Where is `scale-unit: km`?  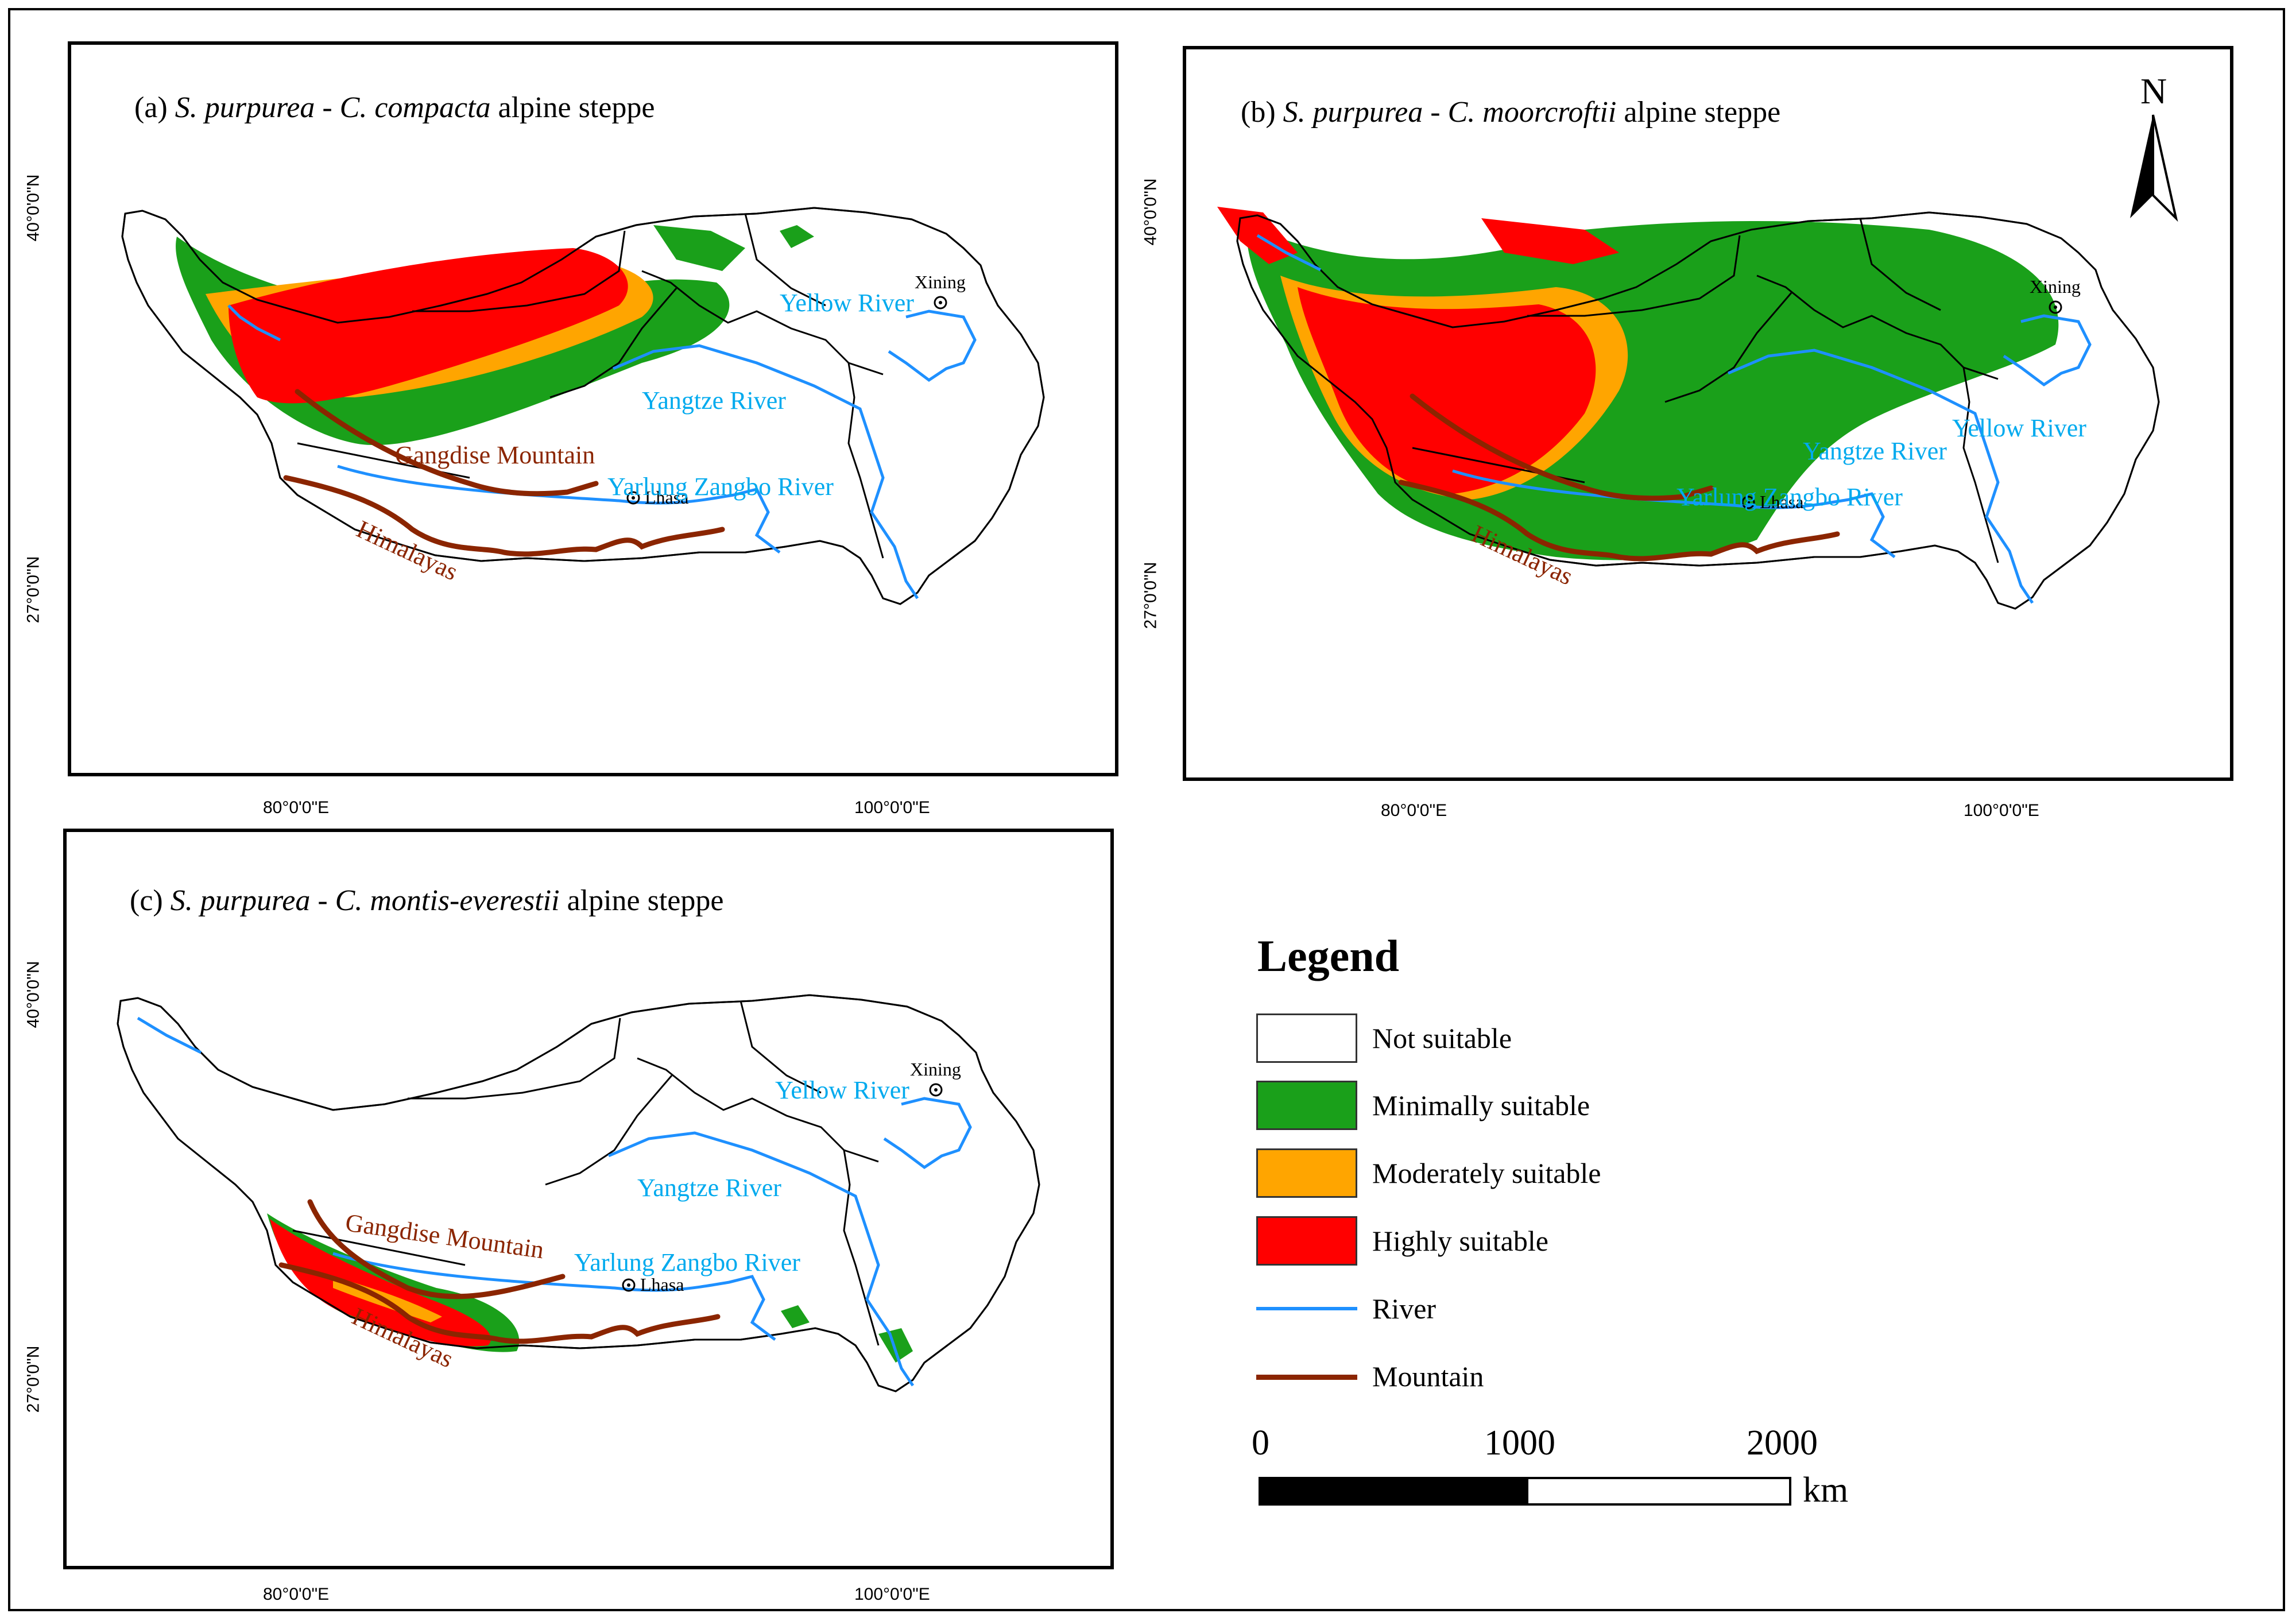
scale-unit: km is located at coordinates (1826, 1490).